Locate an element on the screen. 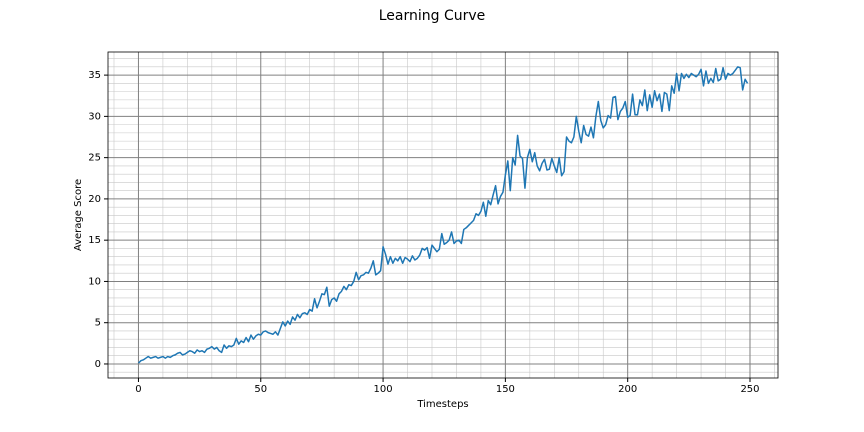  y-tick-label: 35 is located at coordinates (94, 75).